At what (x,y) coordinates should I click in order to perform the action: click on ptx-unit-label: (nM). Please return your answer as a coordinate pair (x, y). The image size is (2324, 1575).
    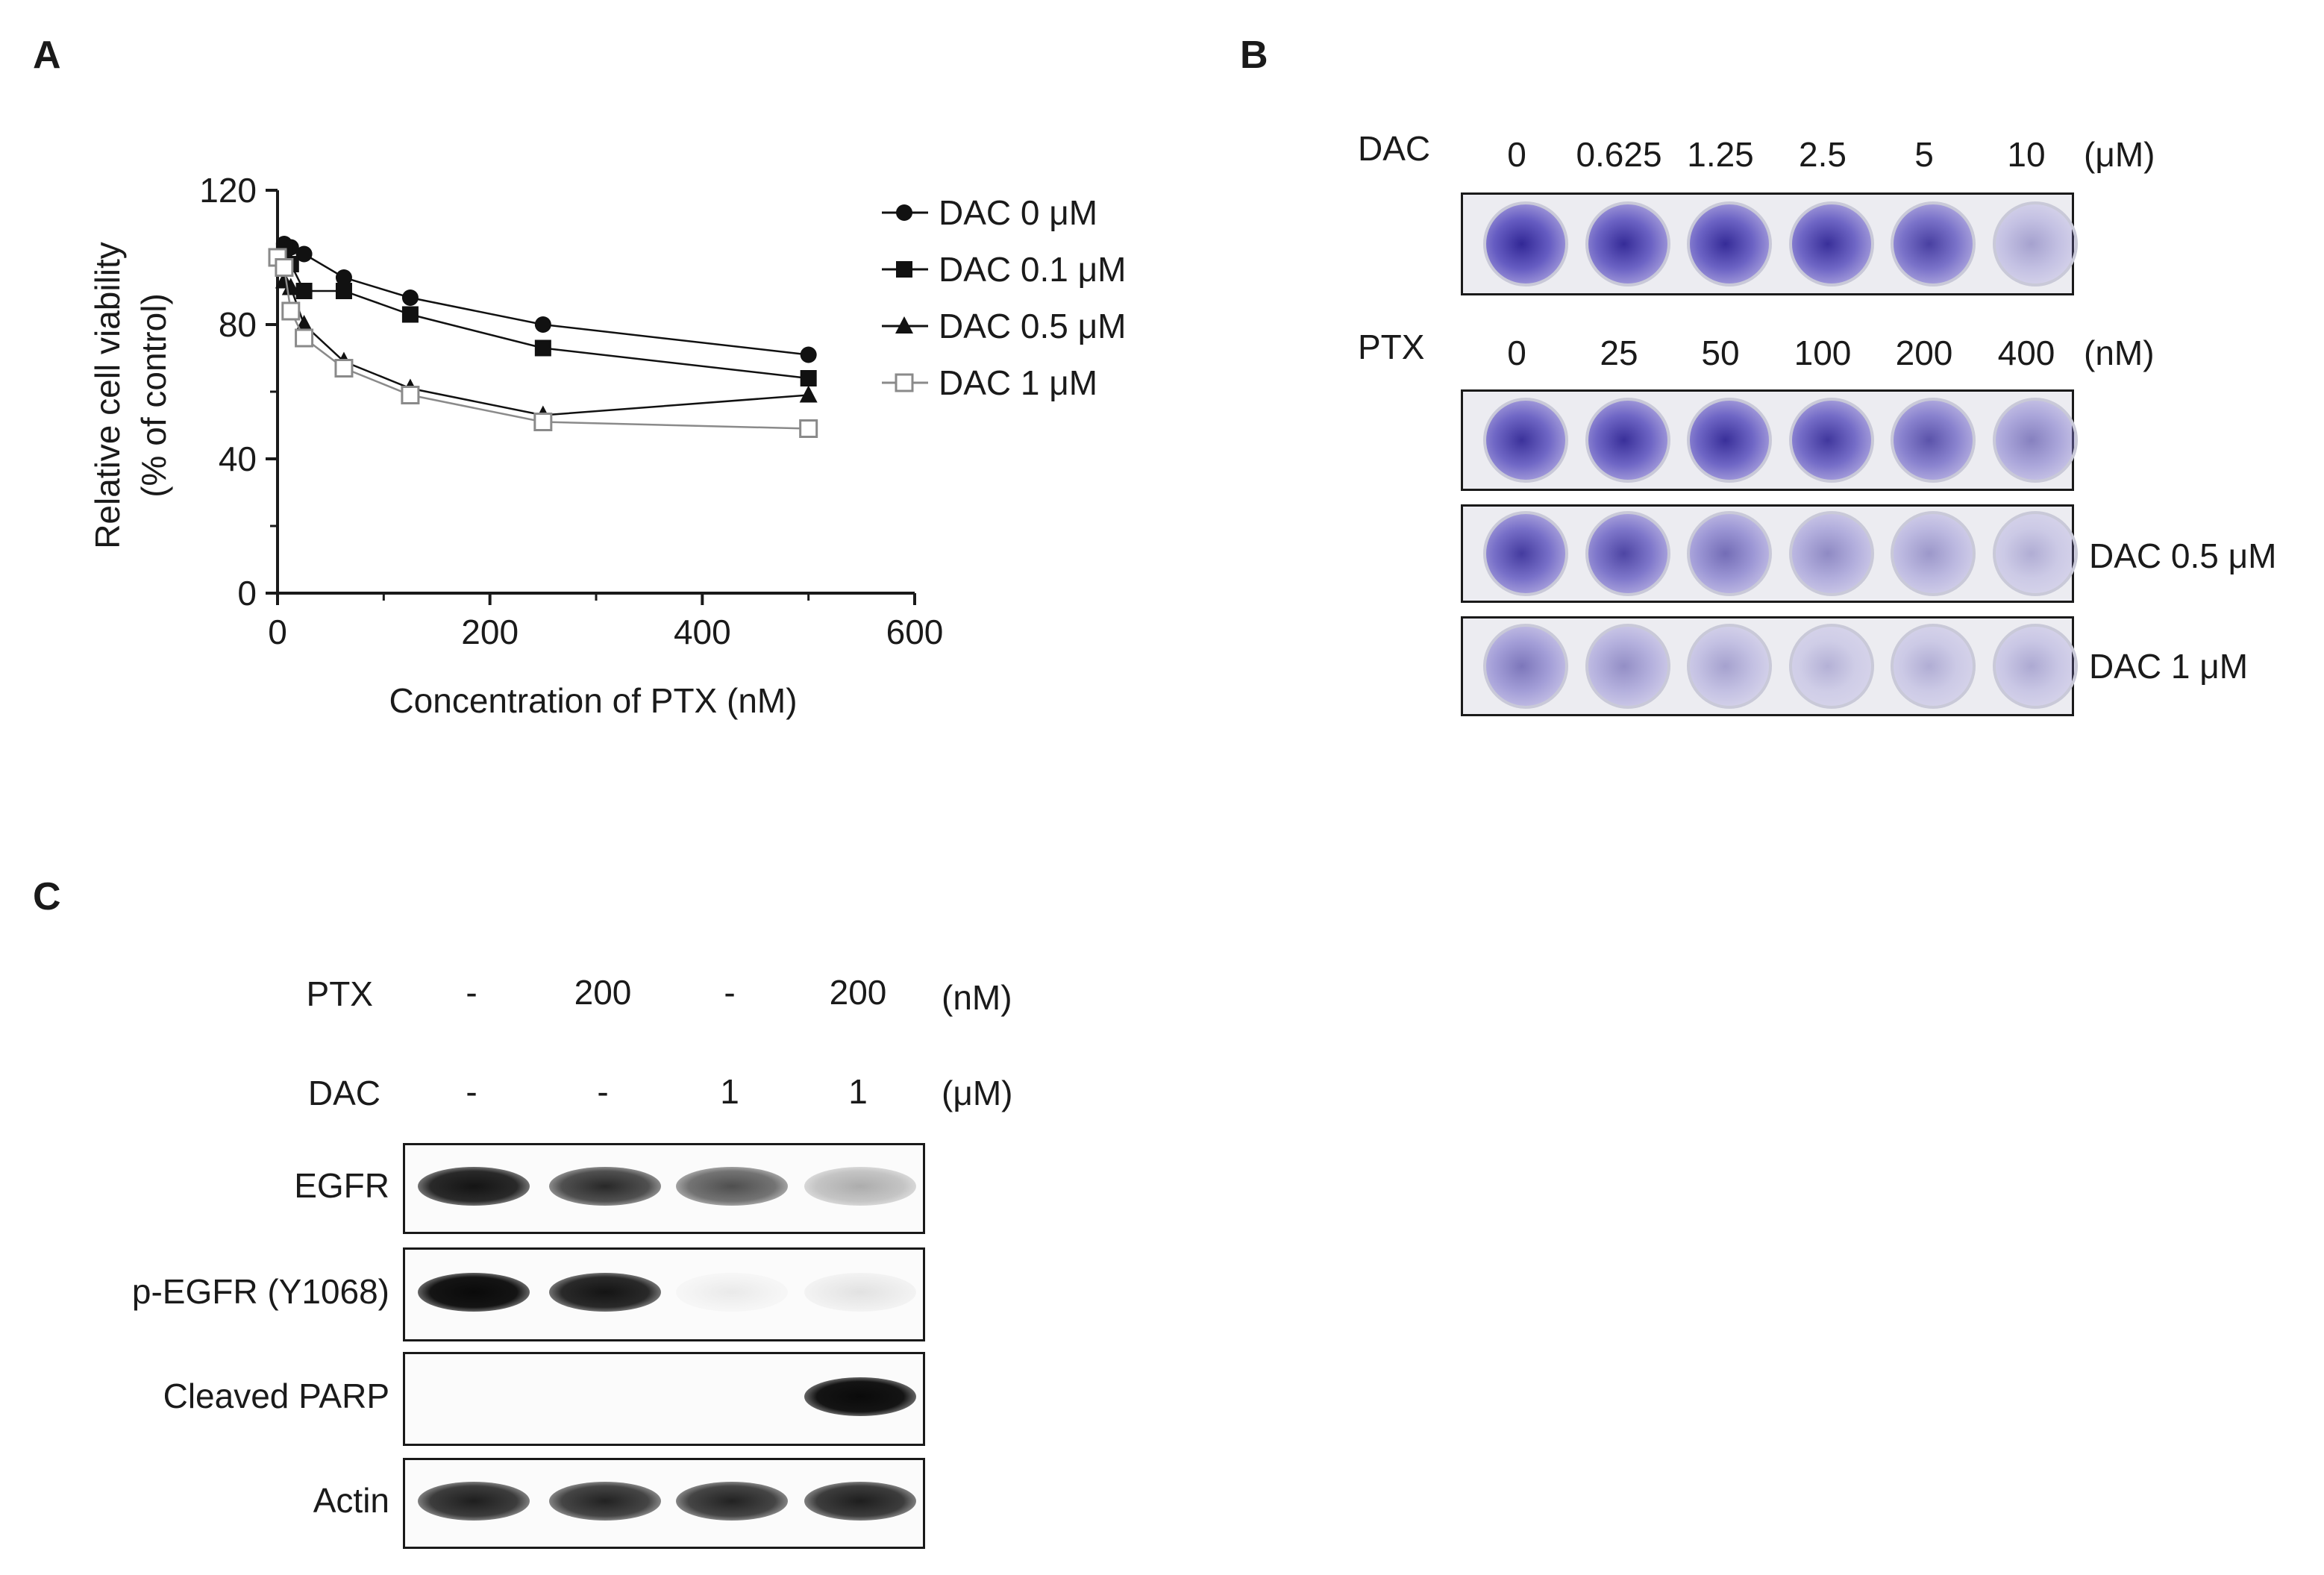
    Looking at the image, I should click on (2119, 353).